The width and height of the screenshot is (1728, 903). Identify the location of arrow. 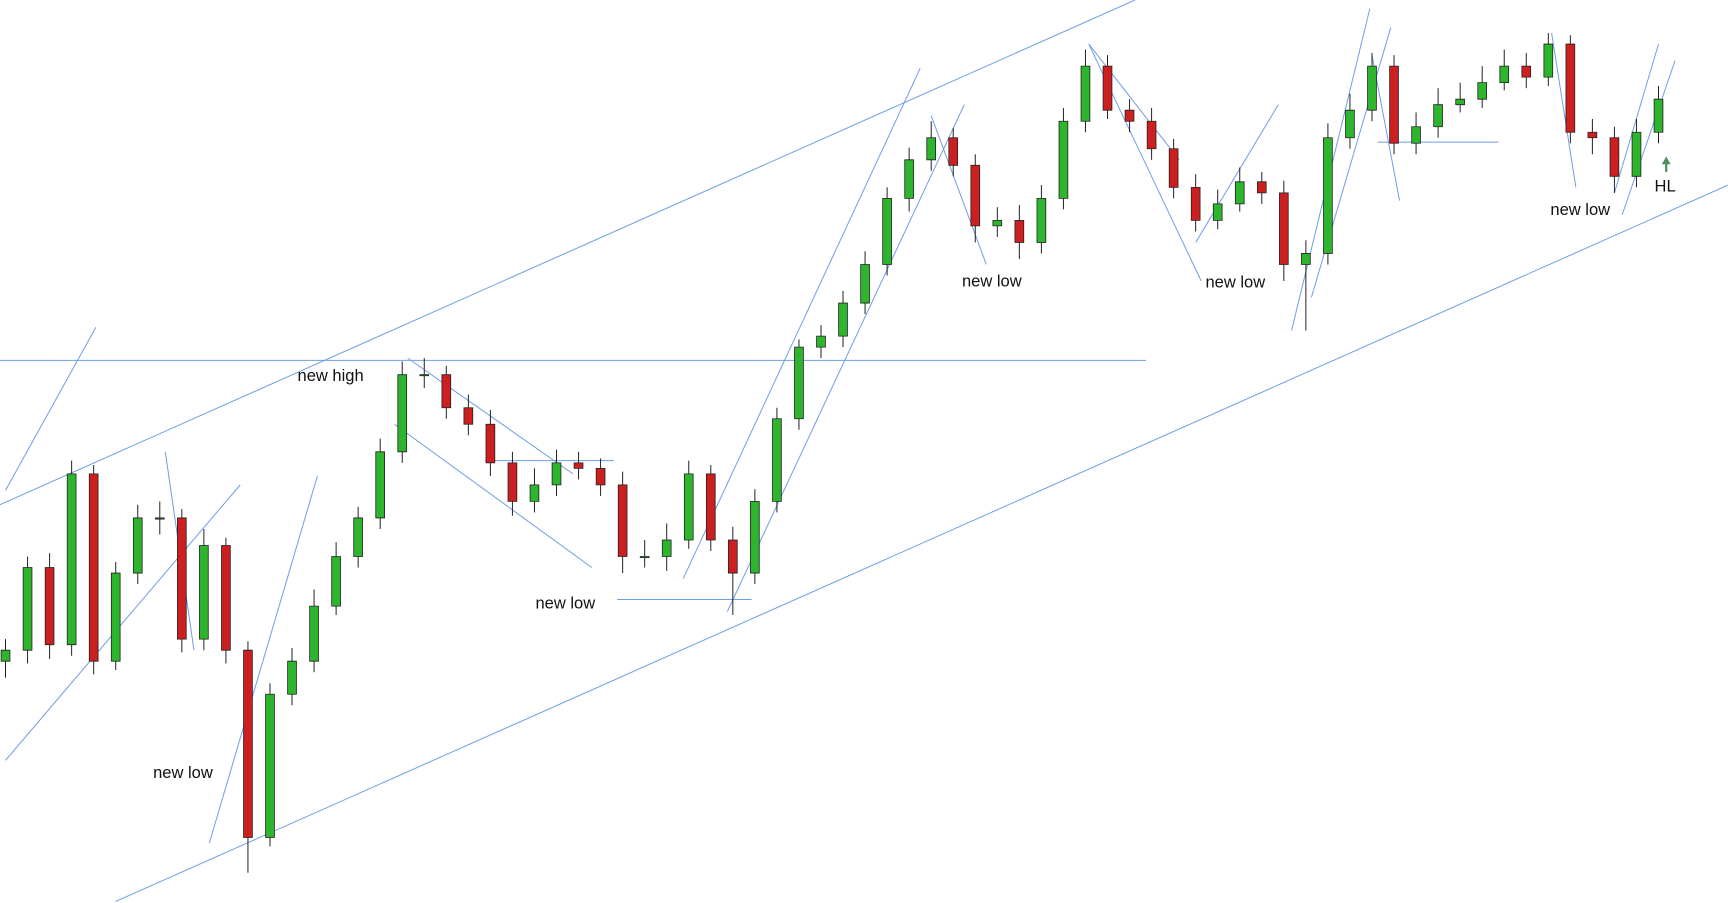
(1666, 164).